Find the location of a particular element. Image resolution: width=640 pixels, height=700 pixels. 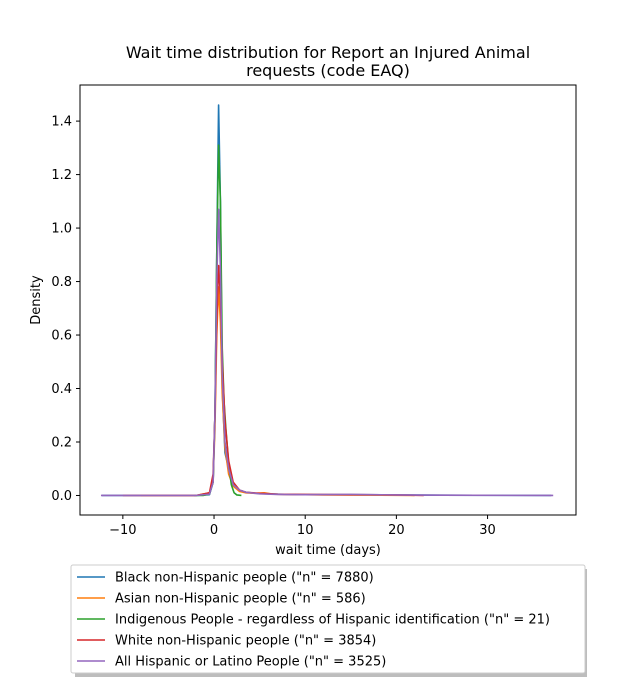

chart-title-line: requests (code EAQ) is located at coordinates (328, 70).